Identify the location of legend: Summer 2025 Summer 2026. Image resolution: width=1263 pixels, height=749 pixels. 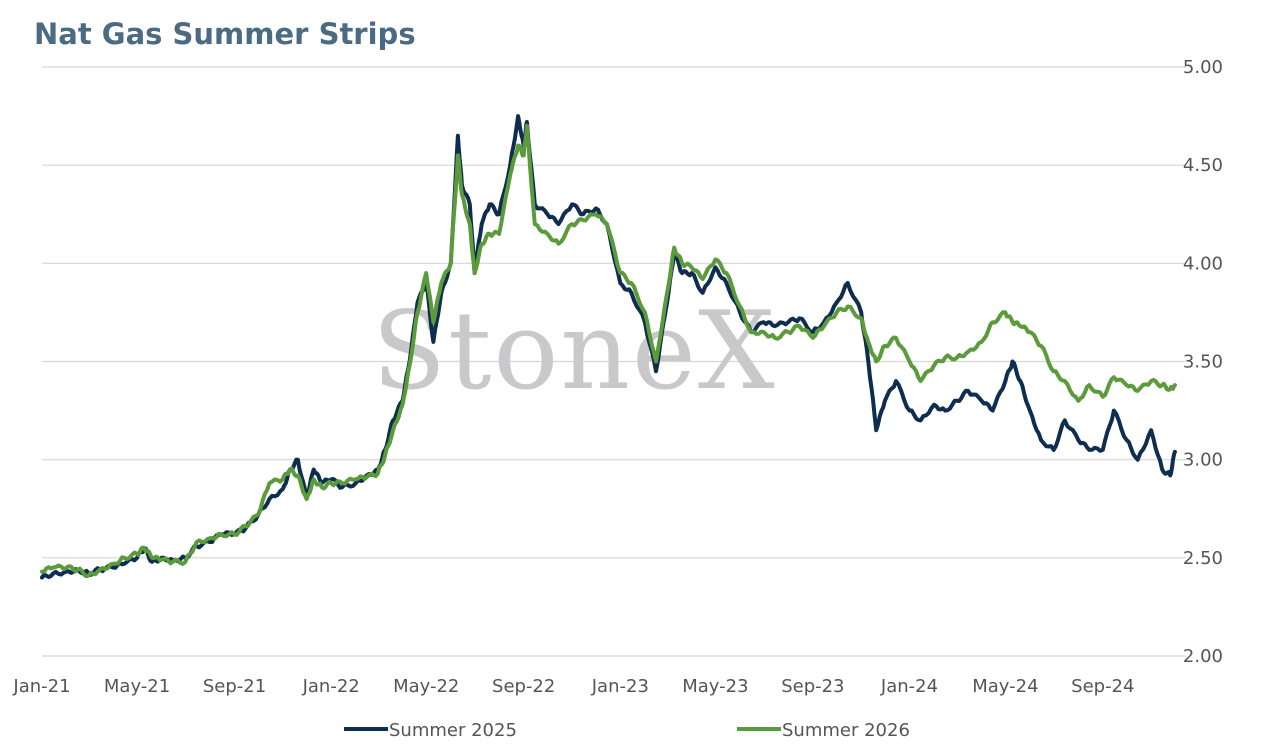
(627, 730).